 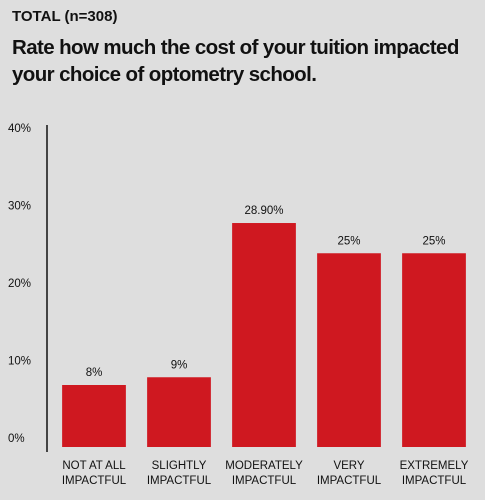 What do you see at coordinates (179, 473) in the screenshot?
I see `x-tick-label: SLIGHTLY IMPACTFUL` at bounding box center [179, 473].